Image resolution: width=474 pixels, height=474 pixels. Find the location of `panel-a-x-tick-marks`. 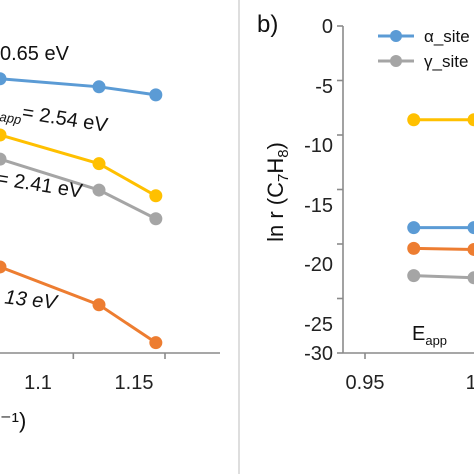

panel-a-x-tick-marks is located at coordinates (119, 356).